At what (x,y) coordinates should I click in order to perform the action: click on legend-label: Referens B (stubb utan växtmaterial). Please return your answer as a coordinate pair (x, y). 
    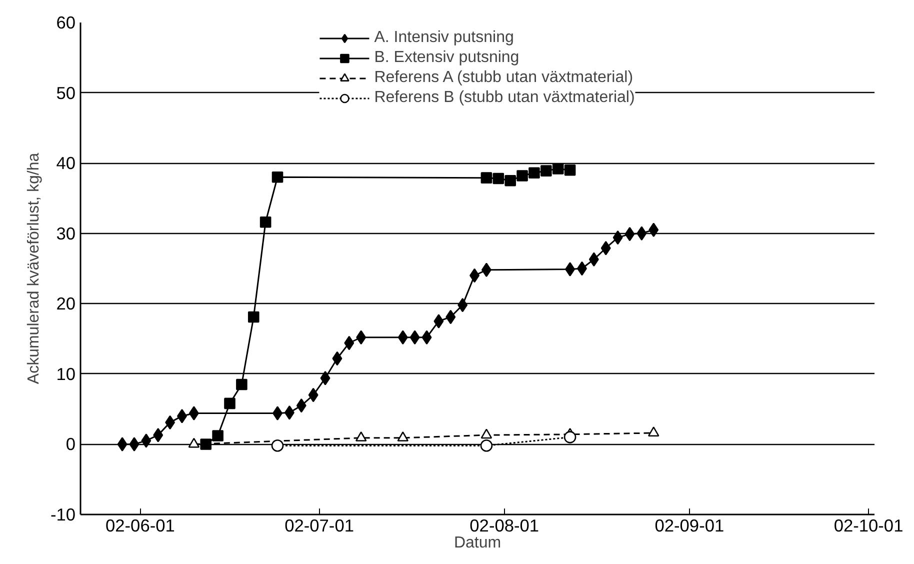
    Looking at the image, I should click on (504, 98).